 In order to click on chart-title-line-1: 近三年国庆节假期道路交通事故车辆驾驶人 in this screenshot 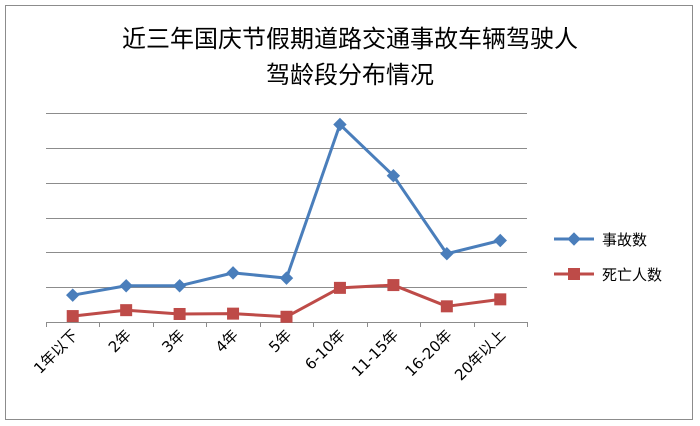, I will do `click(350, 39)`.